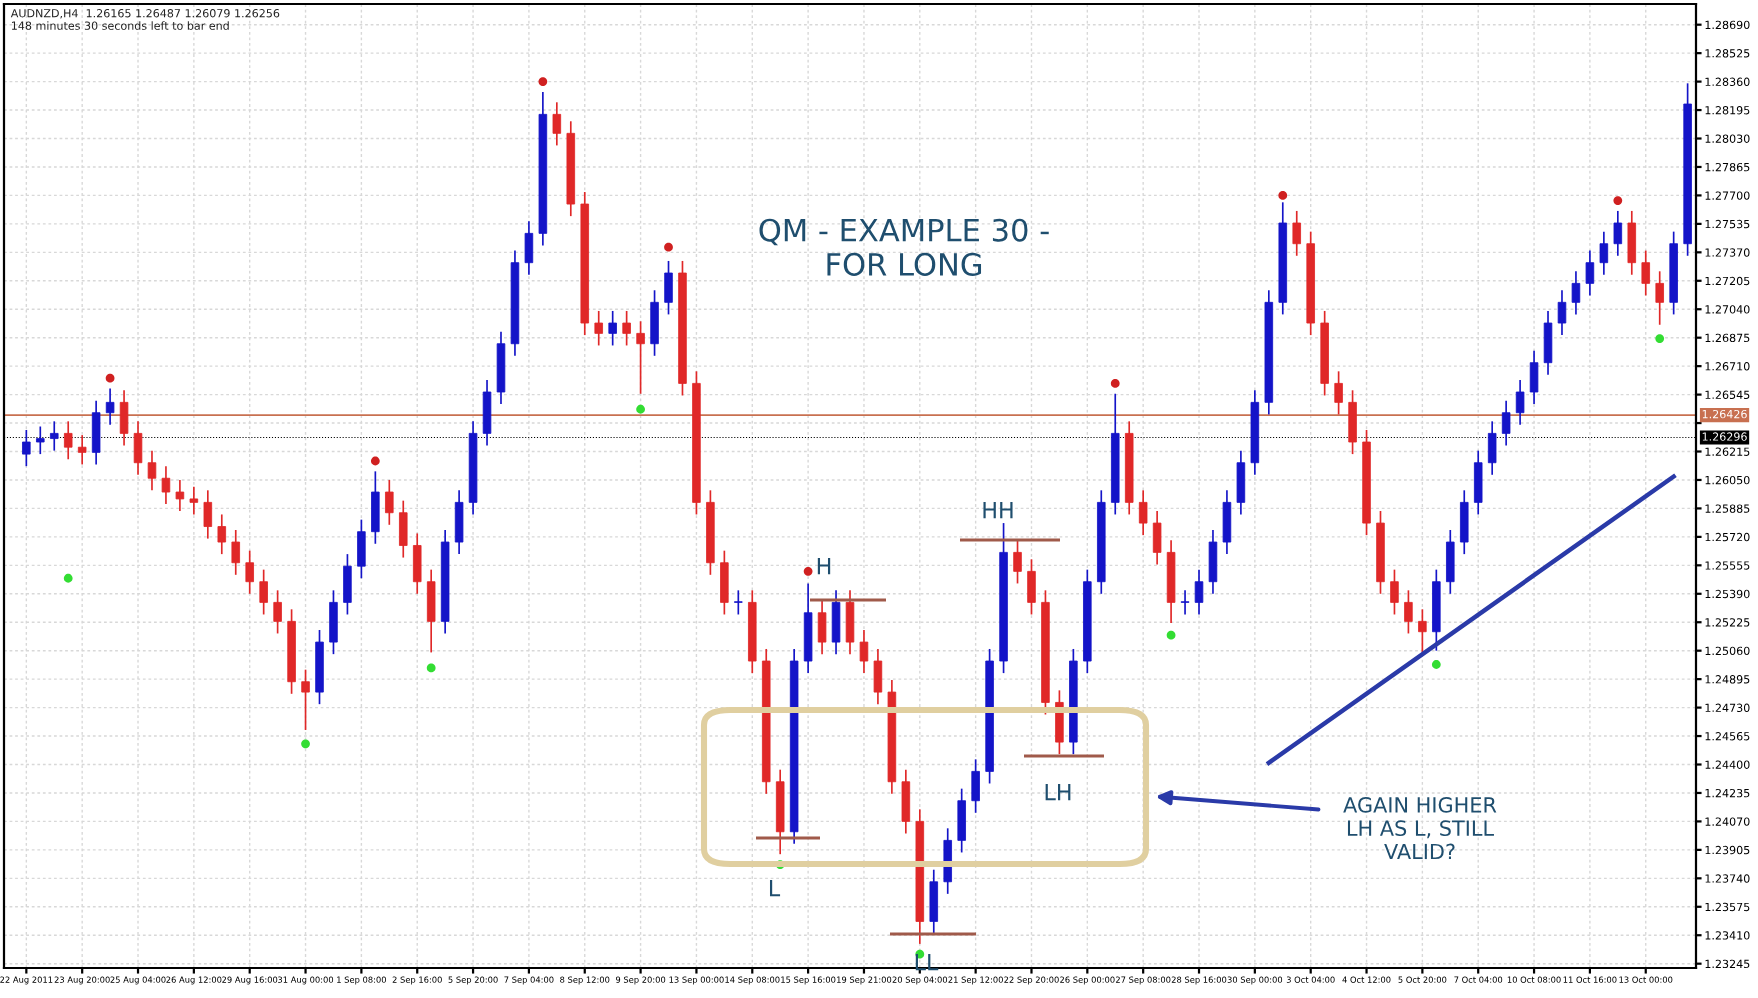 The height and width of the screenshot is (998, 1758). Describe the element at coordinates (998, 510) in the screenshot. I see `annotation: HH` at that location.